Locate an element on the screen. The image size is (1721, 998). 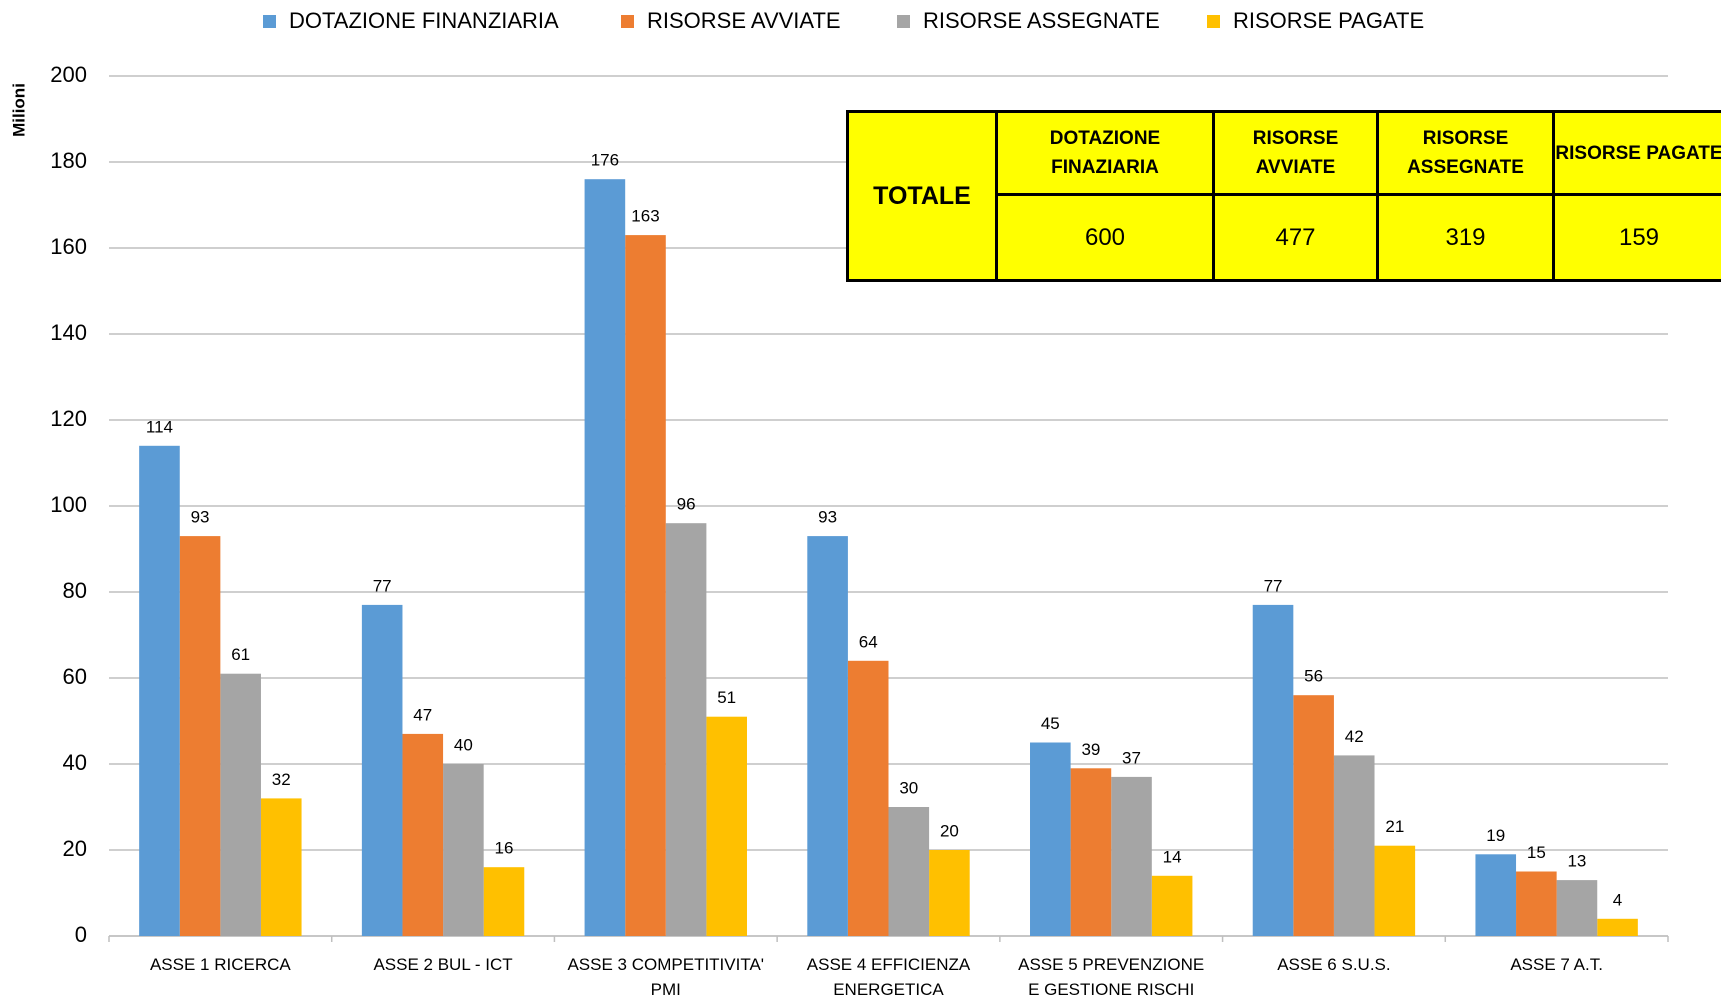
data-label: 163 is located at coordinates (645, 216).